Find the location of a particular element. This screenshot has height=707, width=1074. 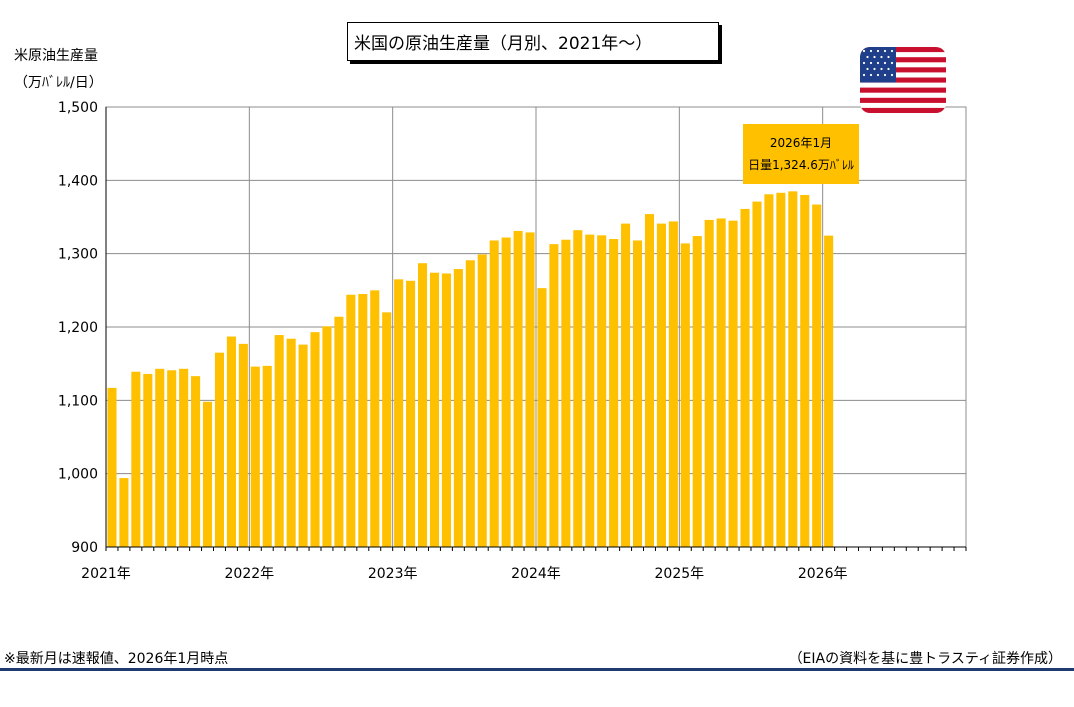

chart-title: 米国の原油生産量（月別、2021年～） is located at coordinates (503, 44).